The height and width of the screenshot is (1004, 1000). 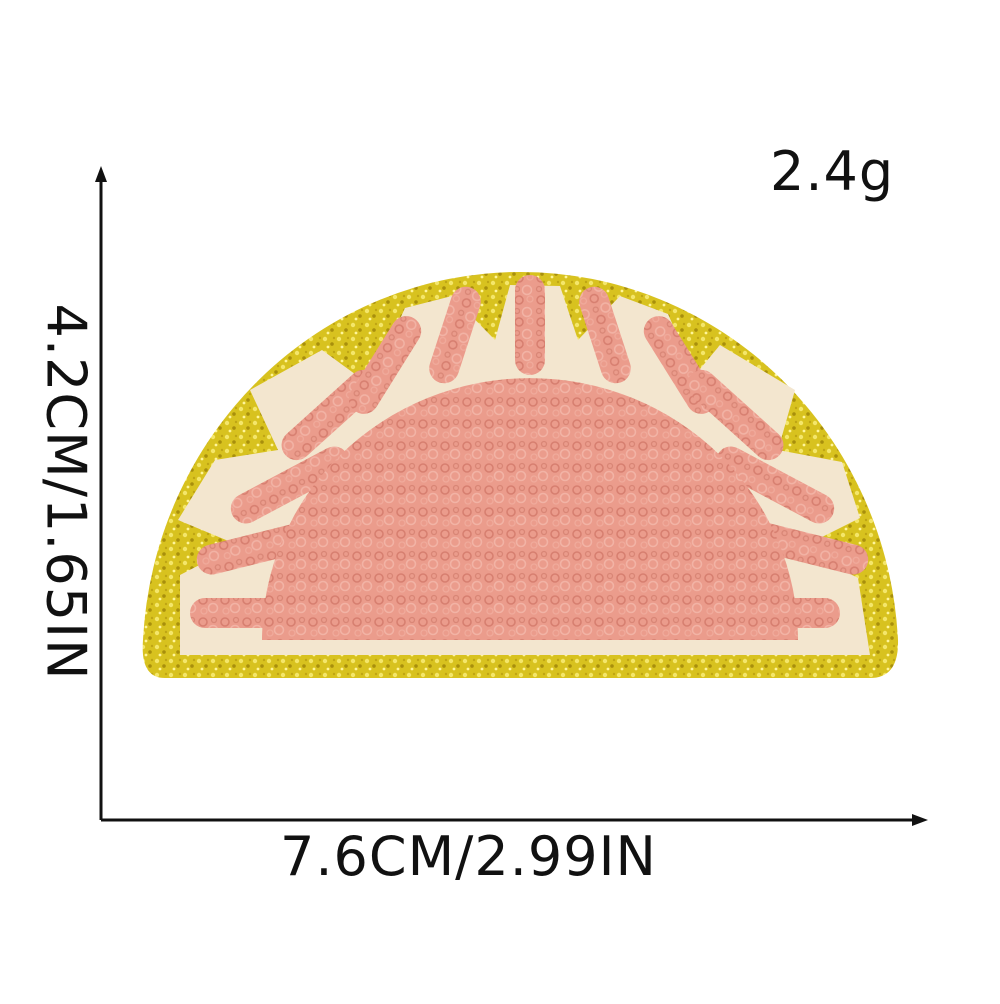 I want to click on width-dimension-label: 7.6CM/2.99IN, so click(x=468, y=856).